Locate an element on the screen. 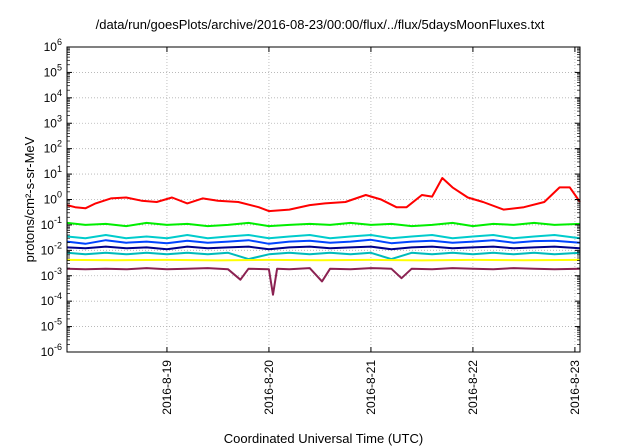 The height and width of the screenshot is (448, 640). y-tick-label: 10⁻³ is located at coordinates (51, 274).